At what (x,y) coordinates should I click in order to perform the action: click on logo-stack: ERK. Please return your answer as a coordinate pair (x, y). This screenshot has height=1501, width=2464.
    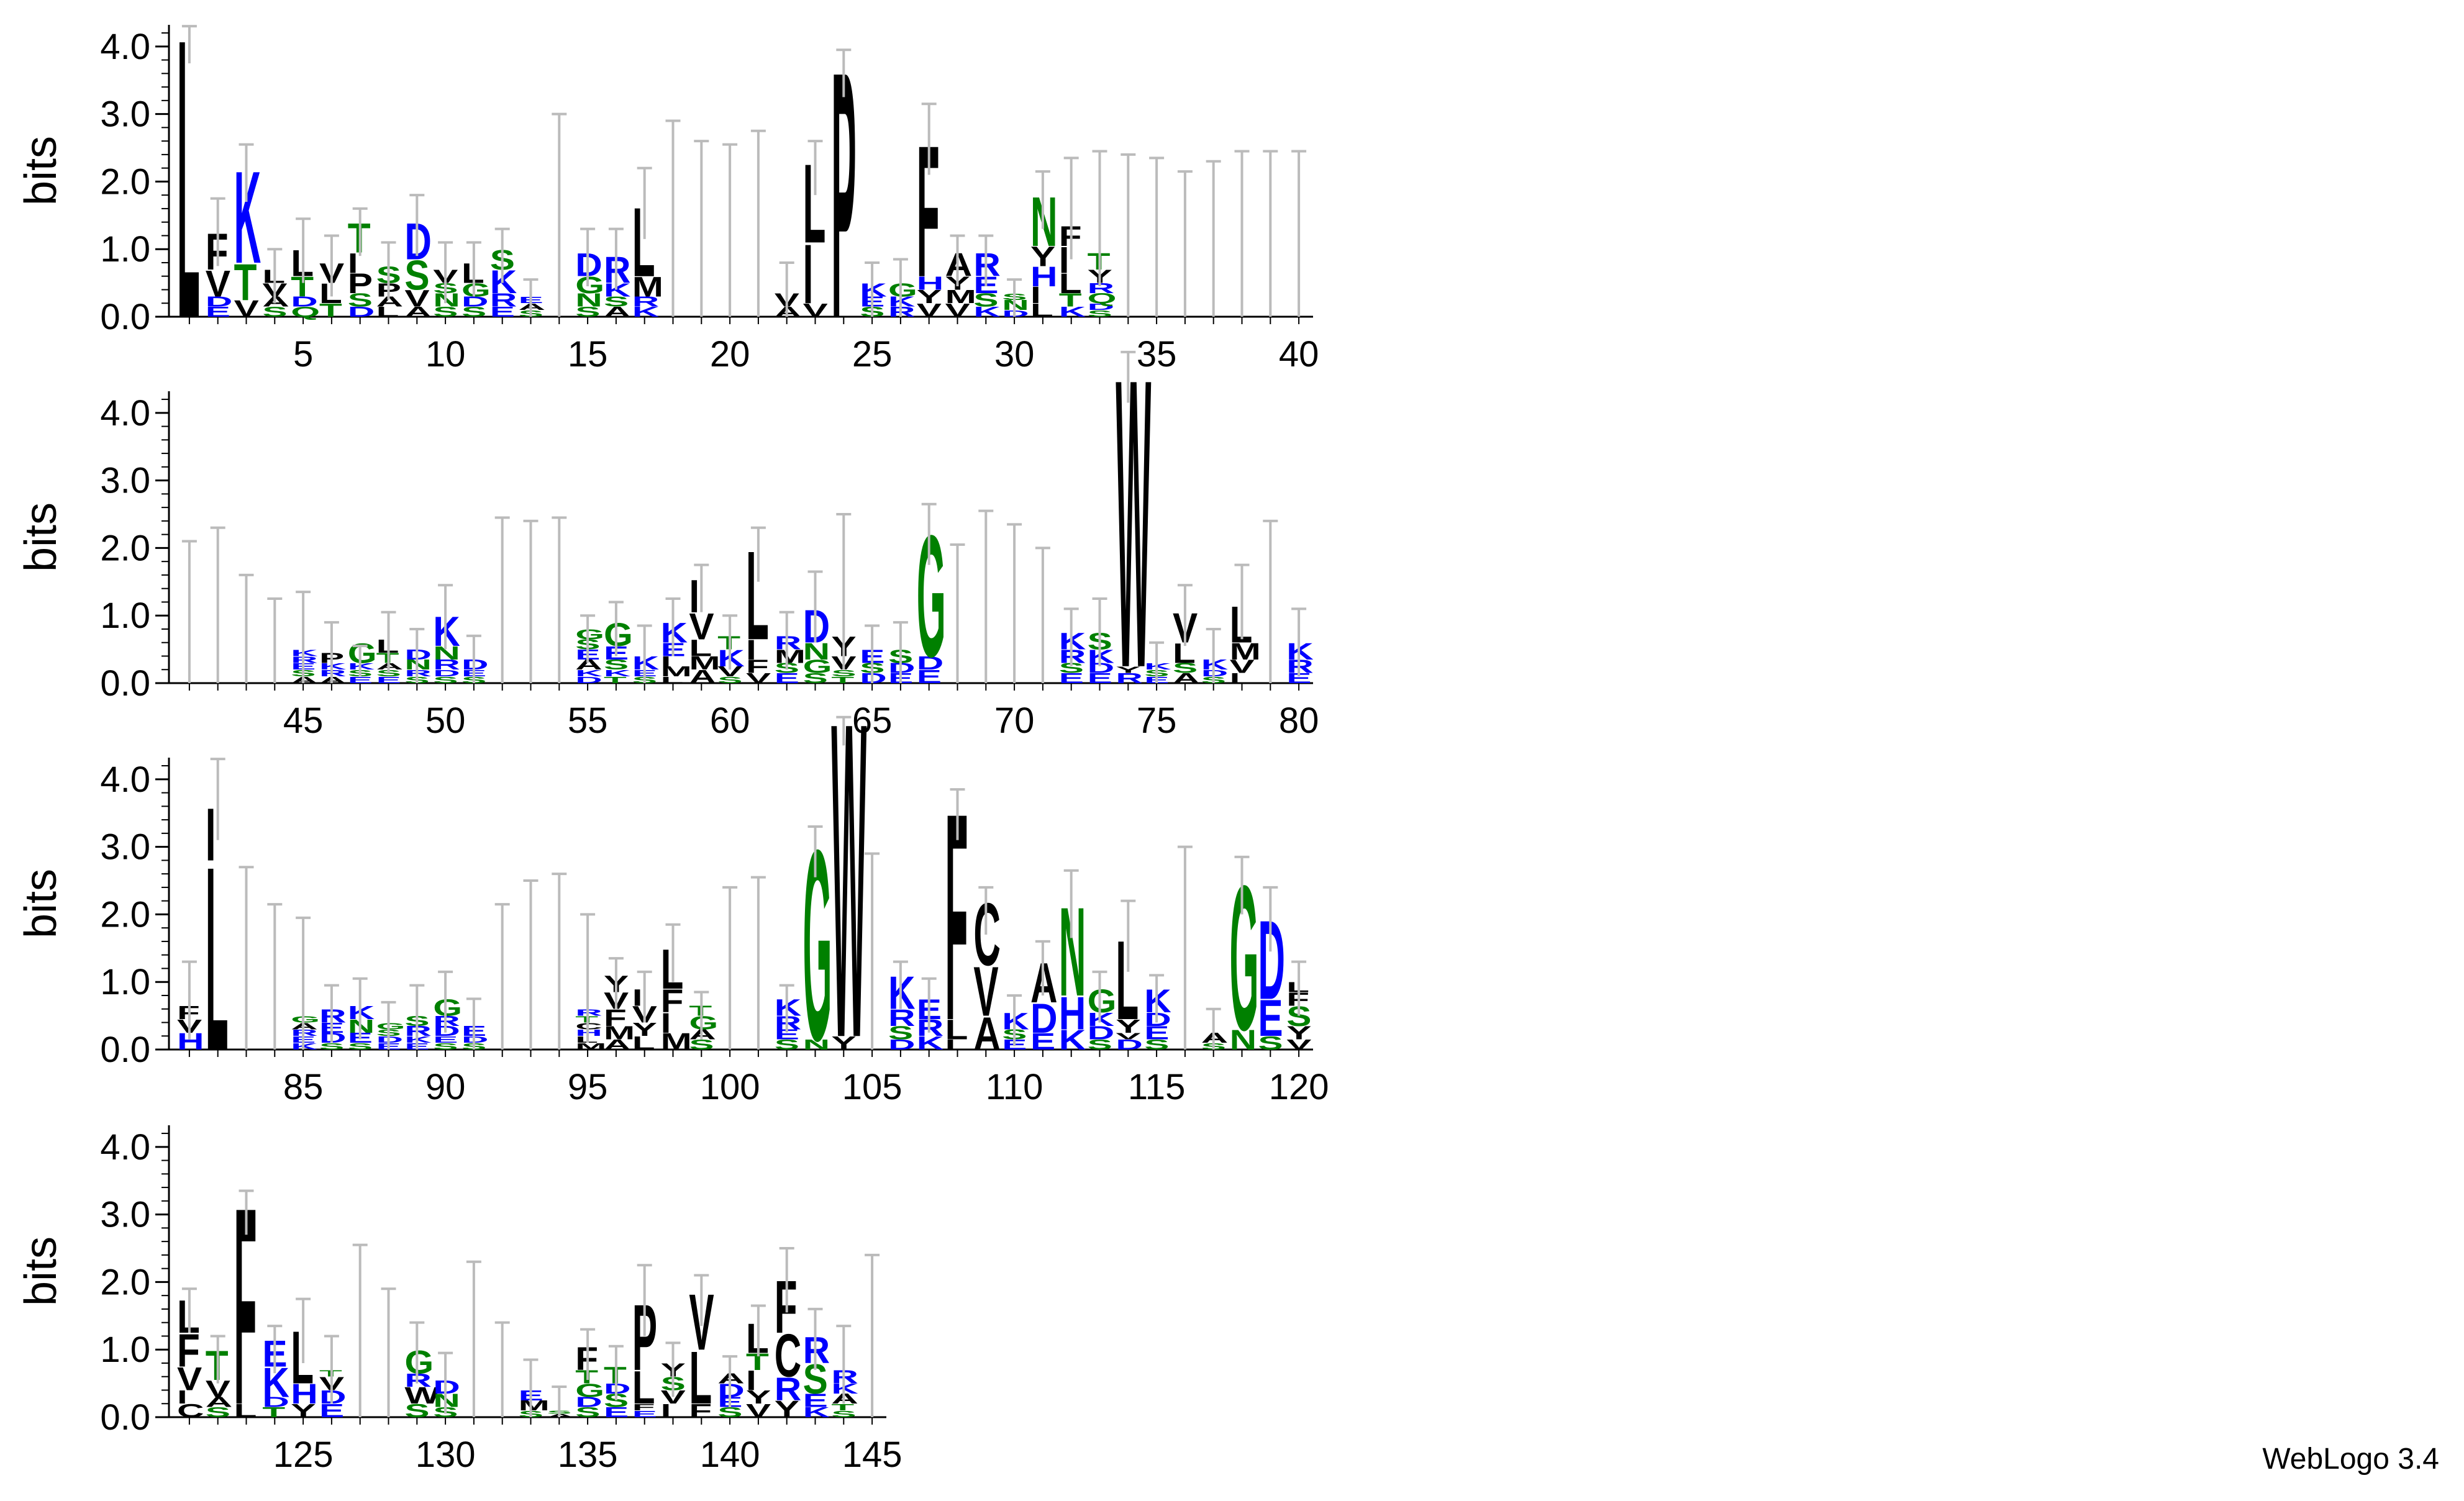
    Looking at the image, I should click on (1300, 646).